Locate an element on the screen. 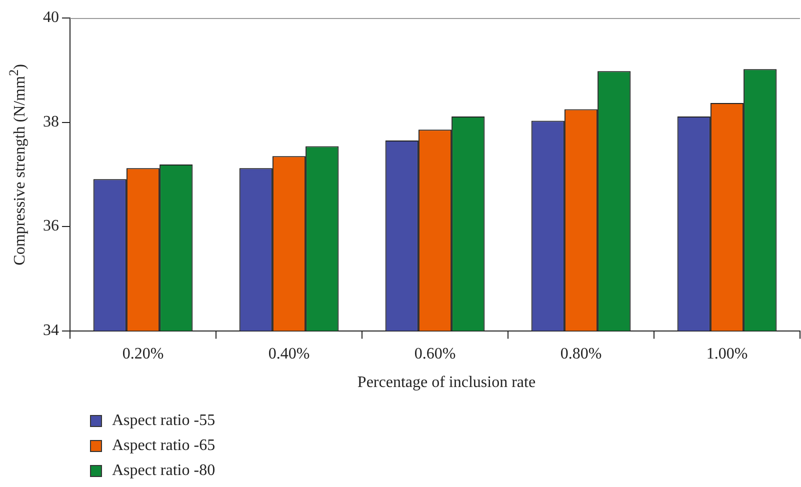 This screenshot has height=487, width=801. x-tick-label: 0.80% is located at coordinates (581, 354).